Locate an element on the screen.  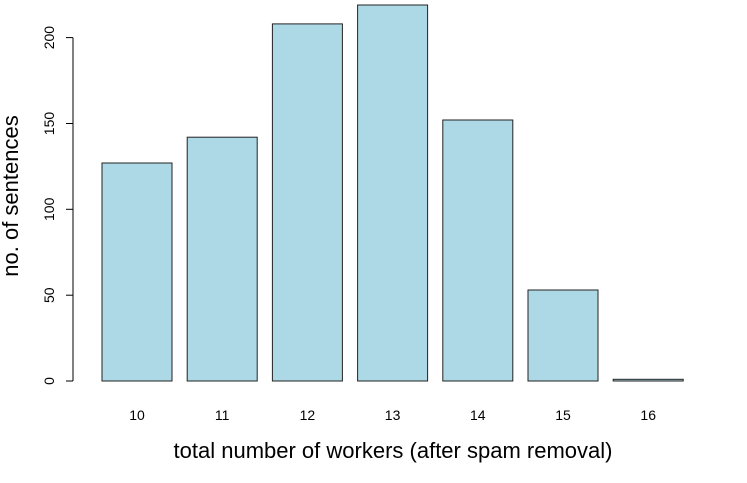
y-tick-label-0: 0 is located at coordinates (49, 381).